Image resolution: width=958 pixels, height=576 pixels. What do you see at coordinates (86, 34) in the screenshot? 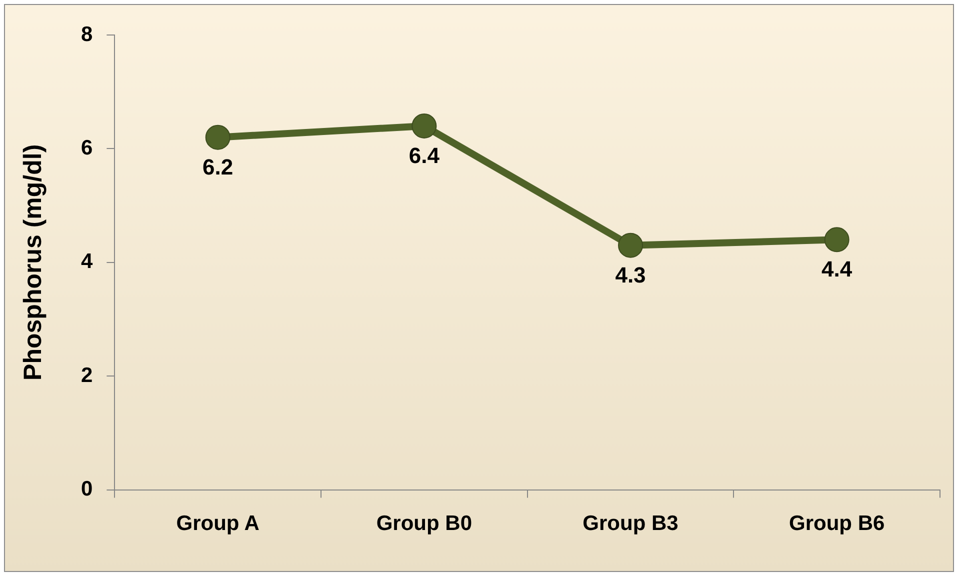
I see `y-tick-label: 8` at bounding box center [86, 34].